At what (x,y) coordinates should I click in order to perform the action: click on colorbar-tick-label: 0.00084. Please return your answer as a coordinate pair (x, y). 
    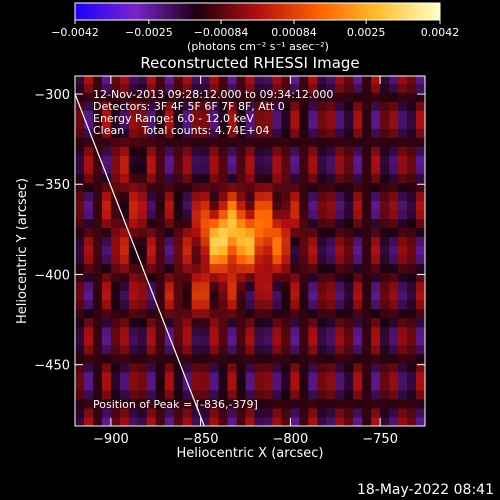
    Looking at the image, I should click on (294, 32).